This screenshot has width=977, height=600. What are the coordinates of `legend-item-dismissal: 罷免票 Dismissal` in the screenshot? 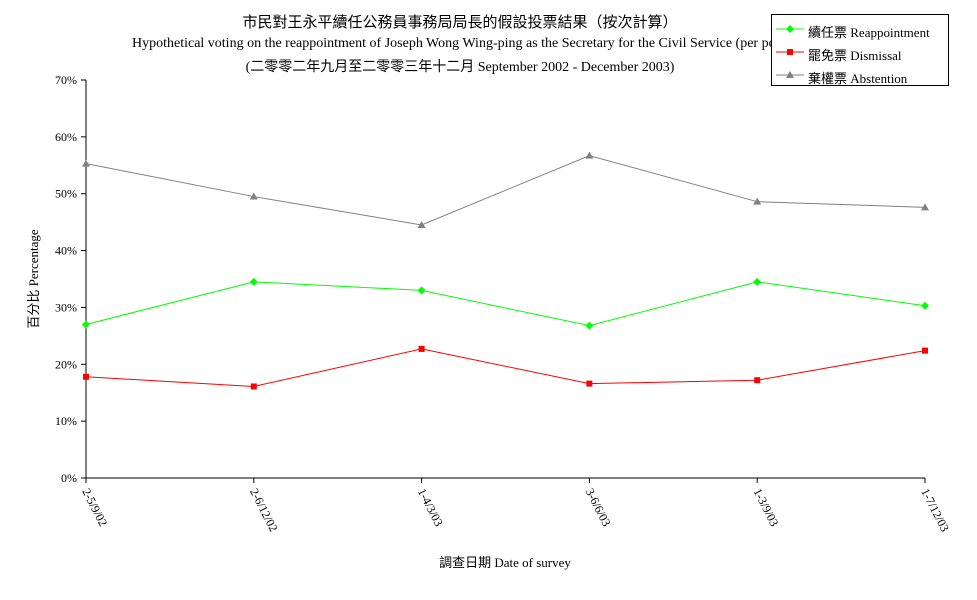 It's located at (860, 53).